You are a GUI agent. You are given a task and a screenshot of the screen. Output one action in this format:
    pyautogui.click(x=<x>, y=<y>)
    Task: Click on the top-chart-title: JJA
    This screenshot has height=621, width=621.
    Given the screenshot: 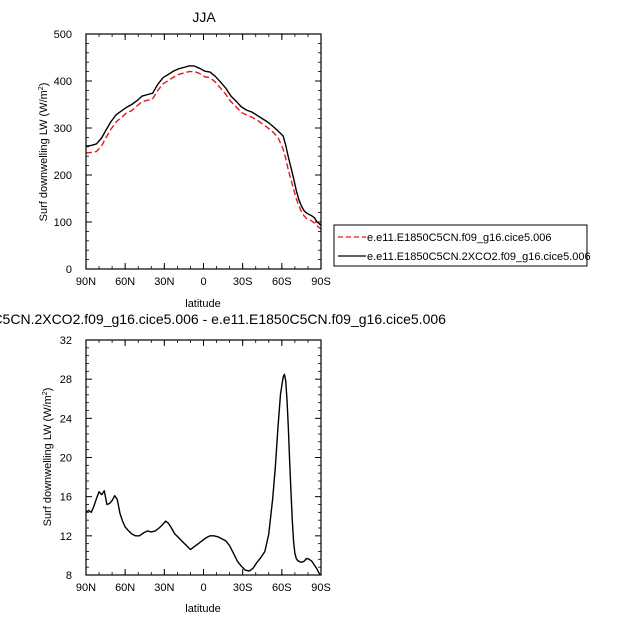 What is the action you would take?
    pyautogui.click(x=204, y=17)
    